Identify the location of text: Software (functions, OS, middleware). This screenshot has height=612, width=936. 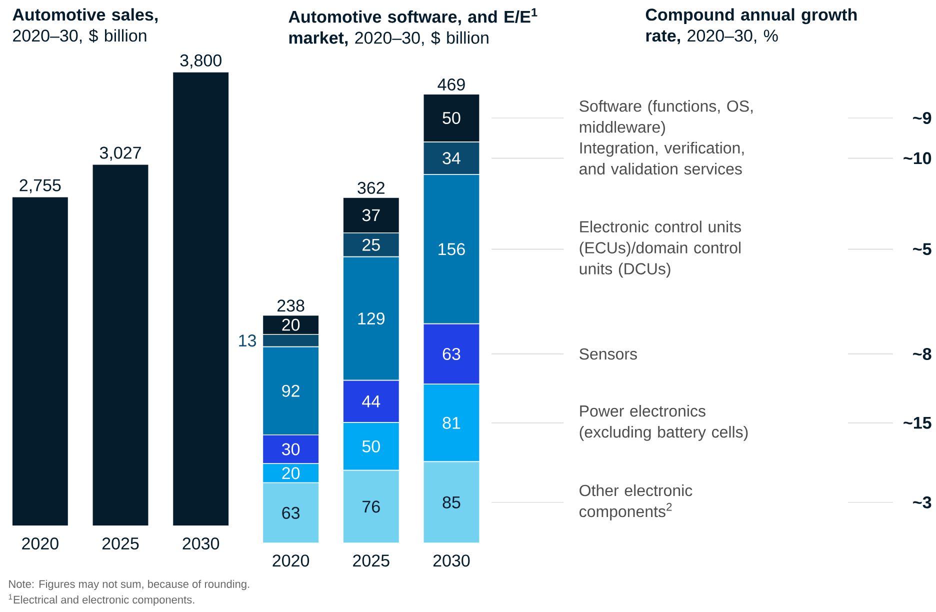
(666, 118).